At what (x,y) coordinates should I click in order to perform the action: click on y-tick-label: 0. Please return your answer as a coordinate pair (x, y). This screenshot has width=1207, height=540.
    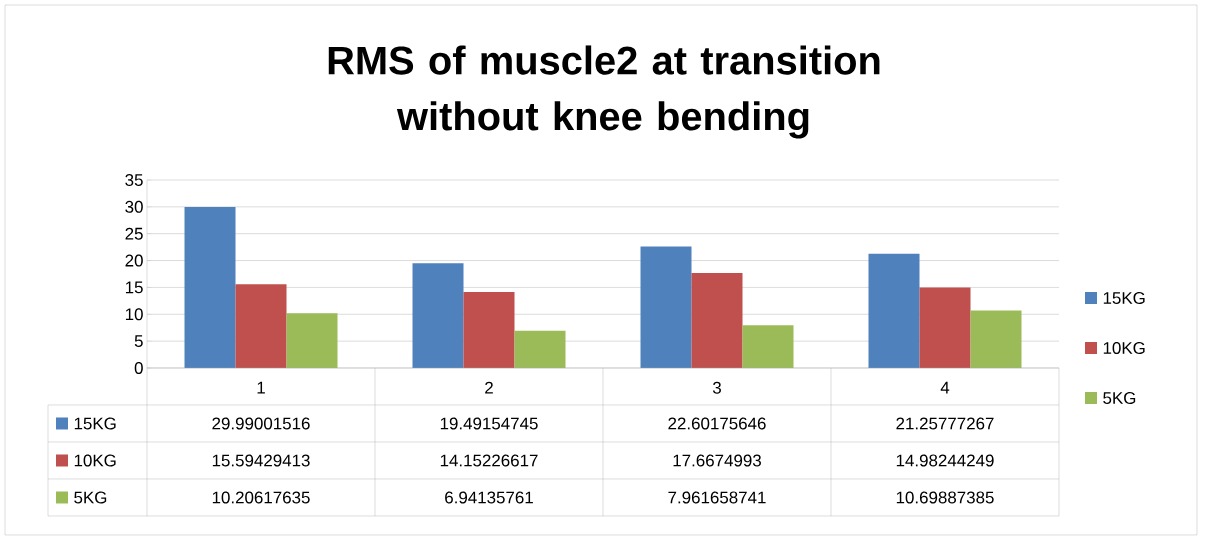
    Looking at the image, I should click on (138, 367).